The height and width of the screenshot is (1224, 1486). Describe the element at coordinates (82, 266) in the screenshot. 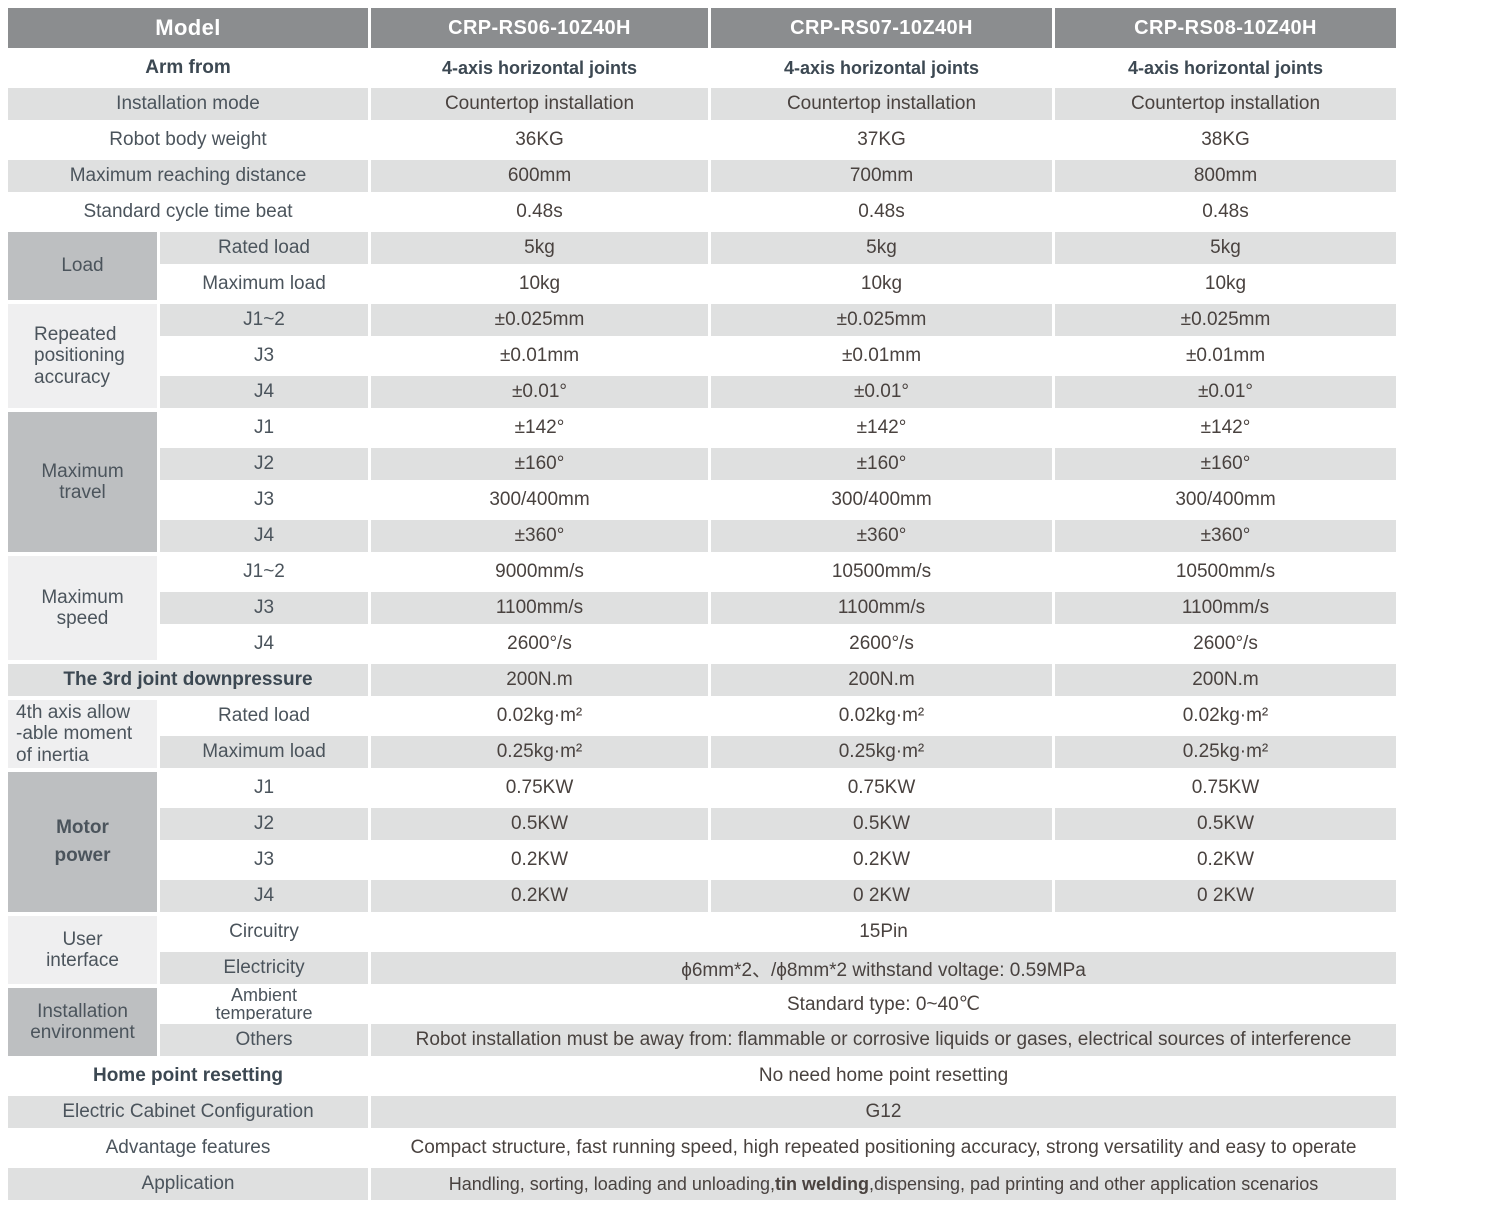

I see `group-label-load: Load` at that location.